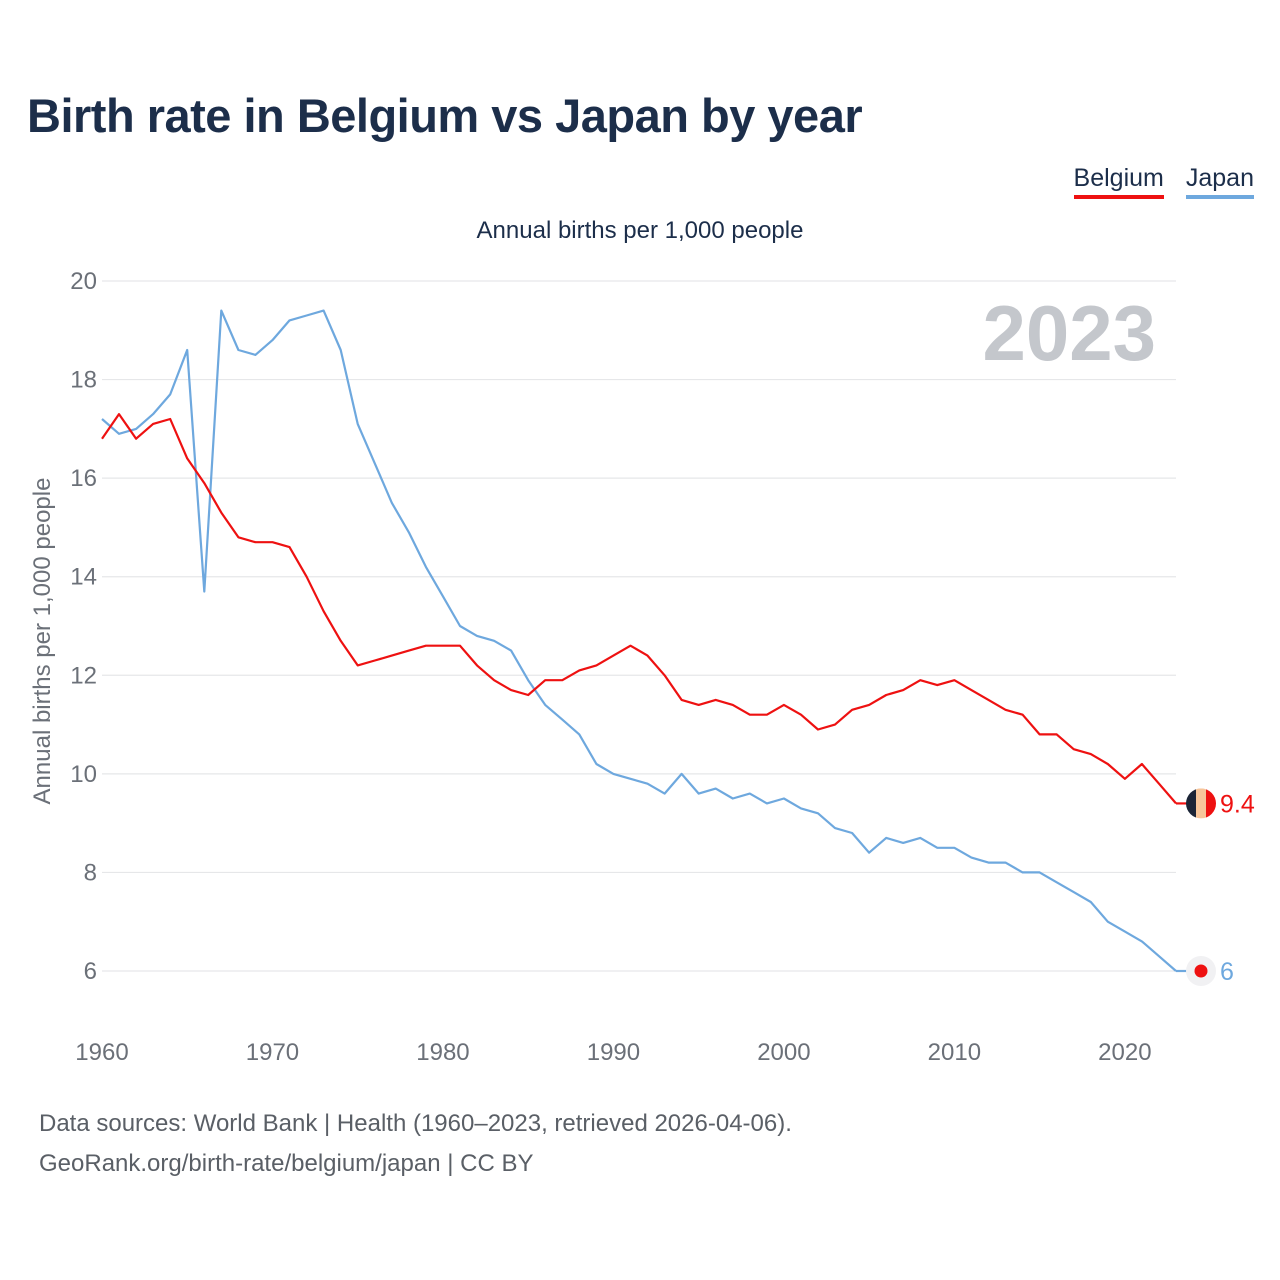 This screenshot has width=1280, height=1280. Describe the element at coordinates (83, 774) in the screenshot. I see `y-tick-label: 10` at that location.